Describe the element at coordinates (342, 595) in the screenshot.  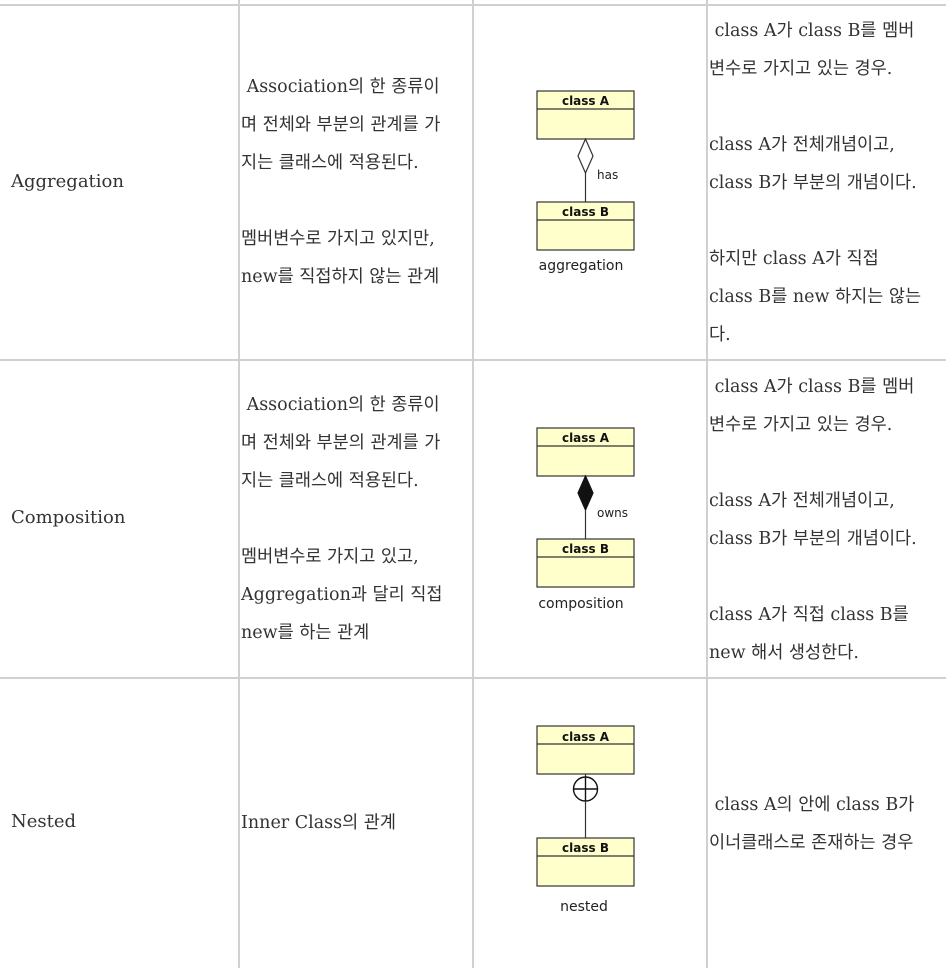
I see `description-line: Aggregation과 달리 직접` at that location.